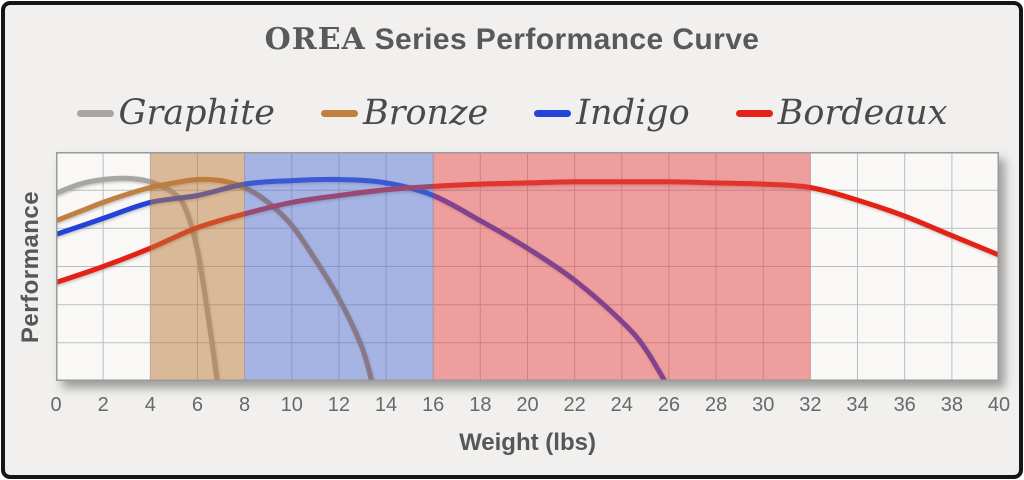 This screenshot has height=480, width=1024. What do you see at coordinates (716, 405) in the screenshot?
I see `x-tick-28: 28` at bounding box center [716, 405].